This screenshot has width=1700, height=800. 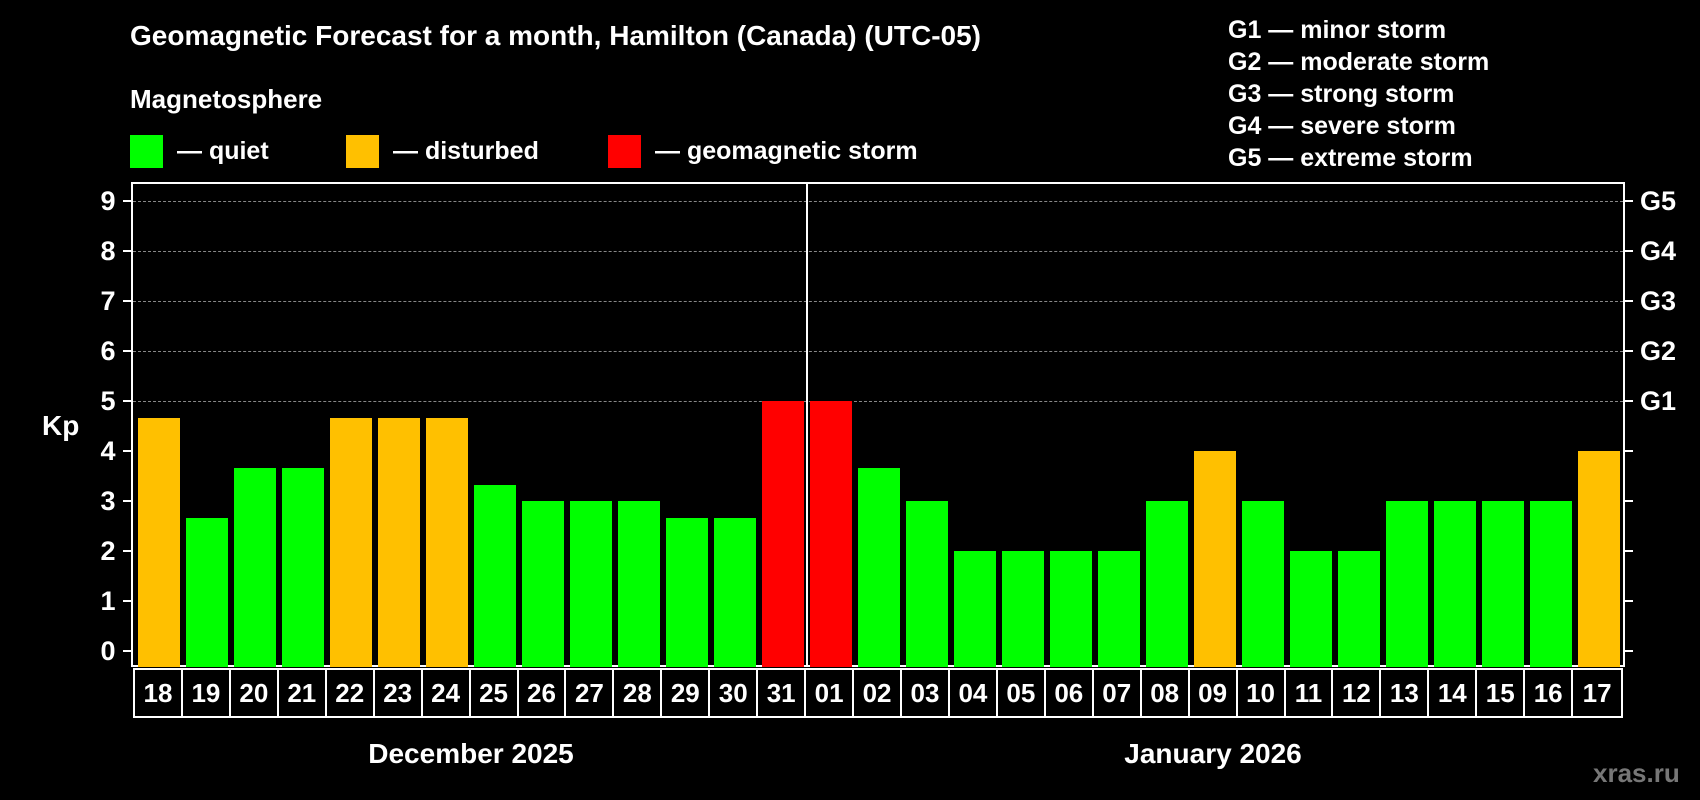 I want to click on date-label: 16, so click(x=1549, y=693).